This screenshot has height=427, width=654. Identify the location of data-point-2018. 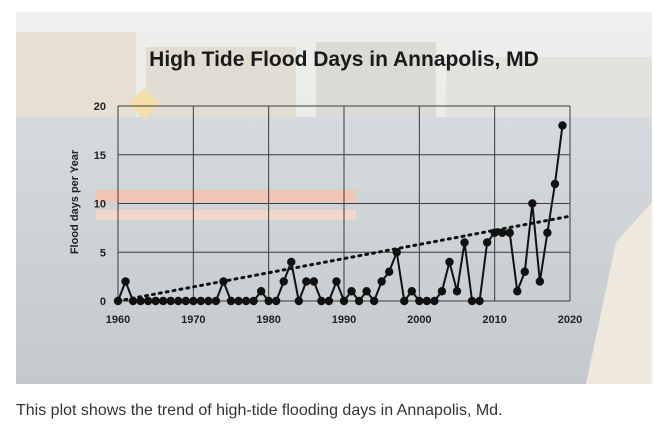
(555, 184).